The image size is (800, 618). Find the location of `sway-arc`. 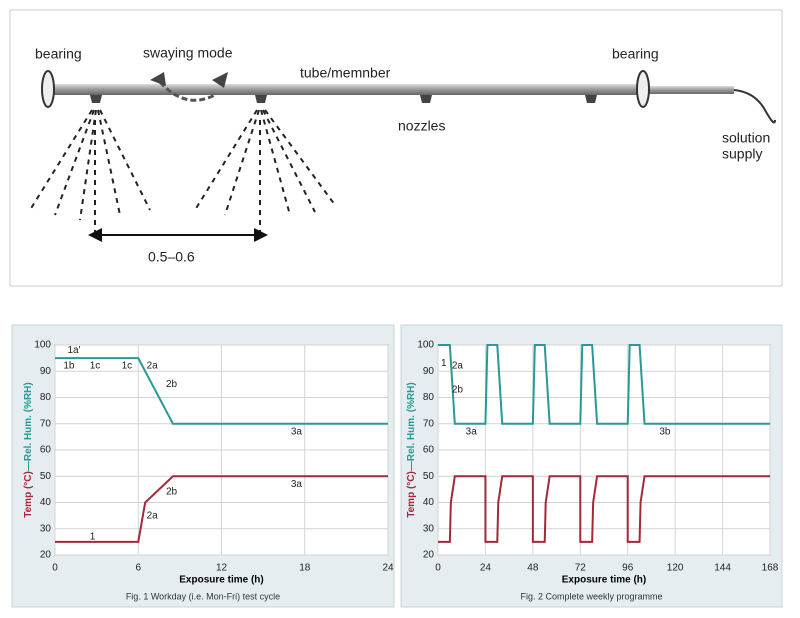

sway-arc is located at coordinates (187, 91).